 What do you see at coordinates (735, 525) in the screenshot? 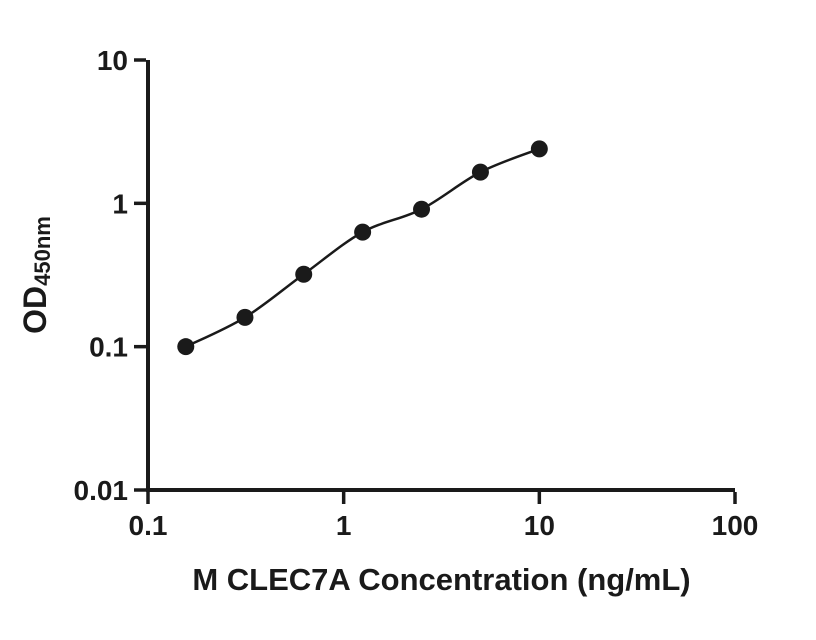
I see `x-tick-label: 100` at bounding box center [735, 525].